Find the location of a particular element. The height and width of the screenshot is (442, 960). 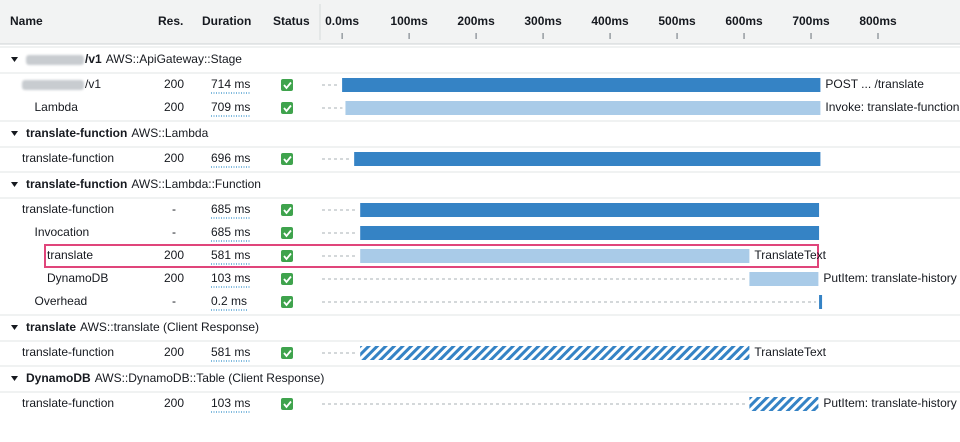

group-type: AWS::DynamoDB::Table (Client Response) is located at coordinates (210, 378).